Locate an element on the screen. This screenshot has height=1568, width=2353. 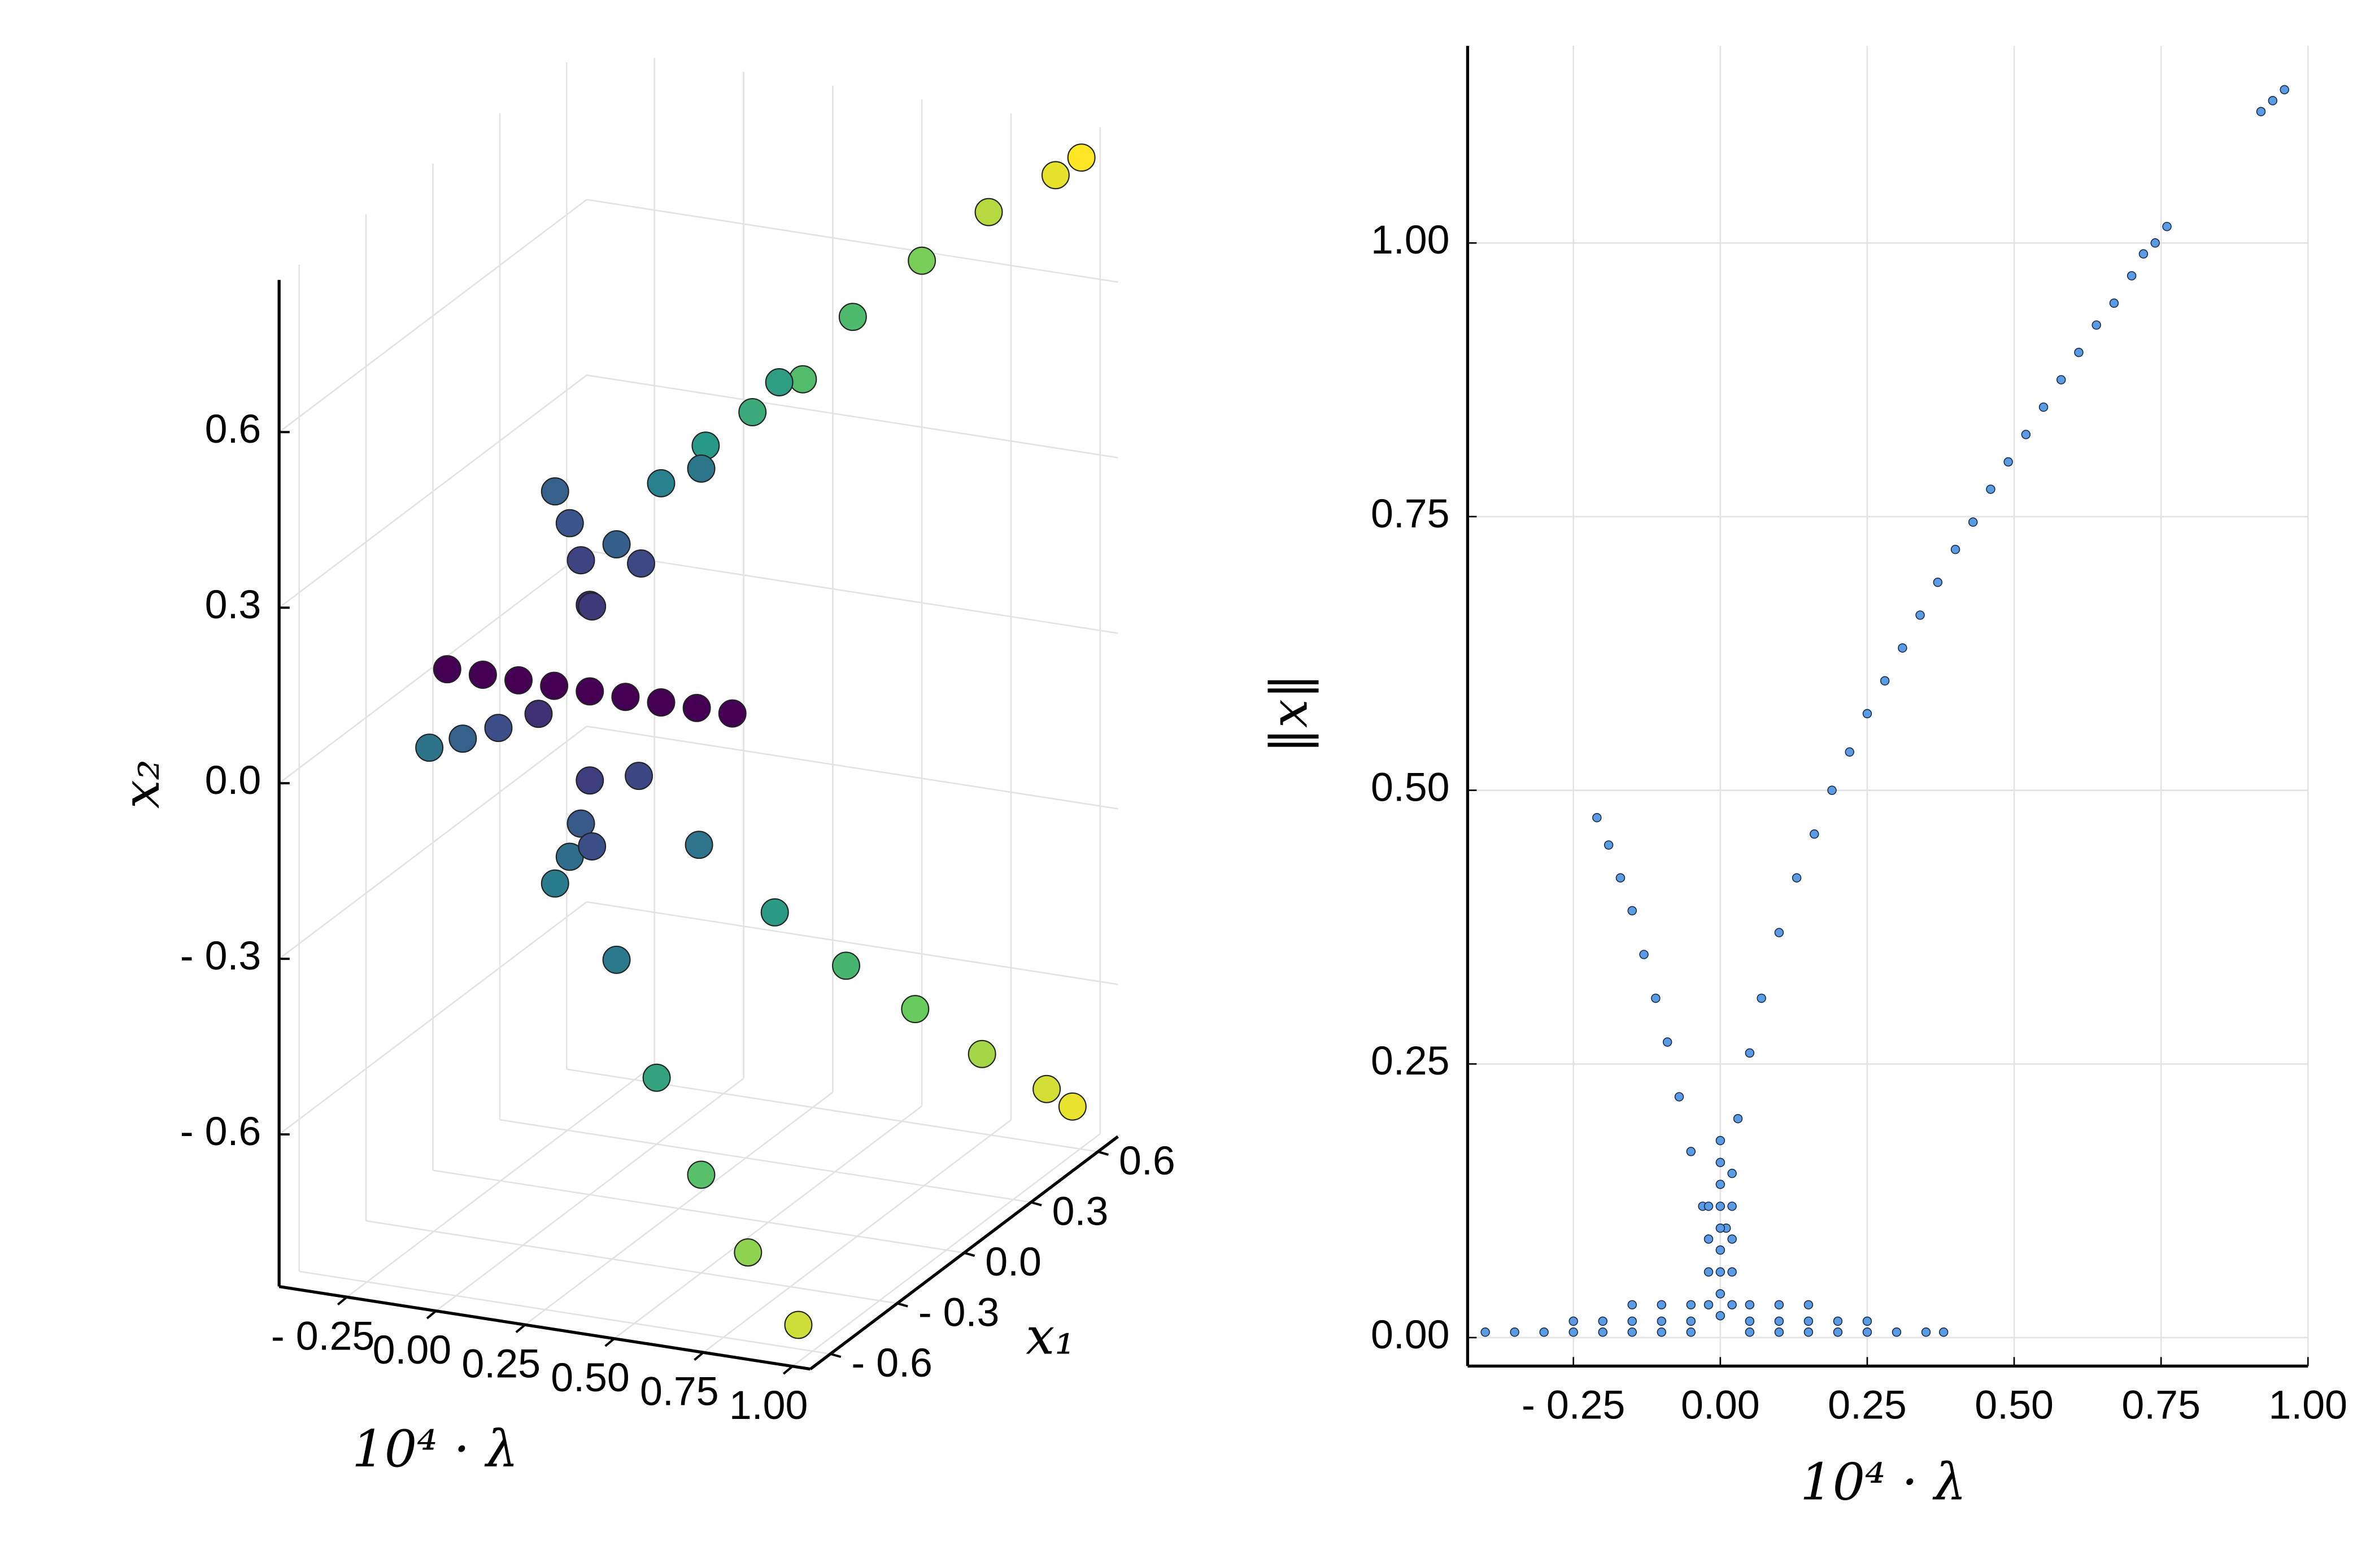
z-tick-label: - 0.6 is located at coordinates (221, 1131).